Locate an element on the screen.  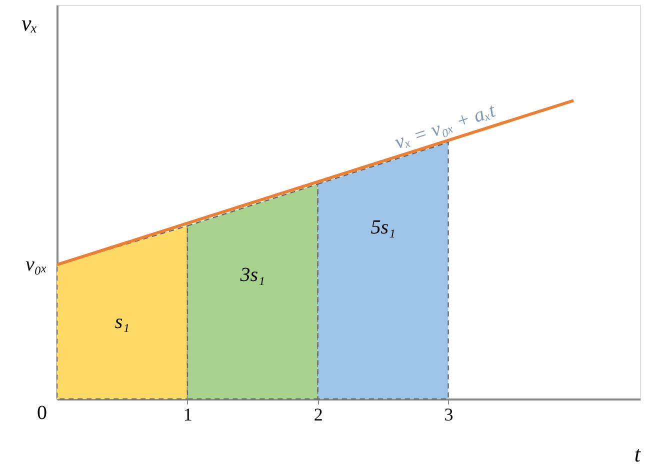
x-tick-label: 2 is located at coordinates (318, 414).